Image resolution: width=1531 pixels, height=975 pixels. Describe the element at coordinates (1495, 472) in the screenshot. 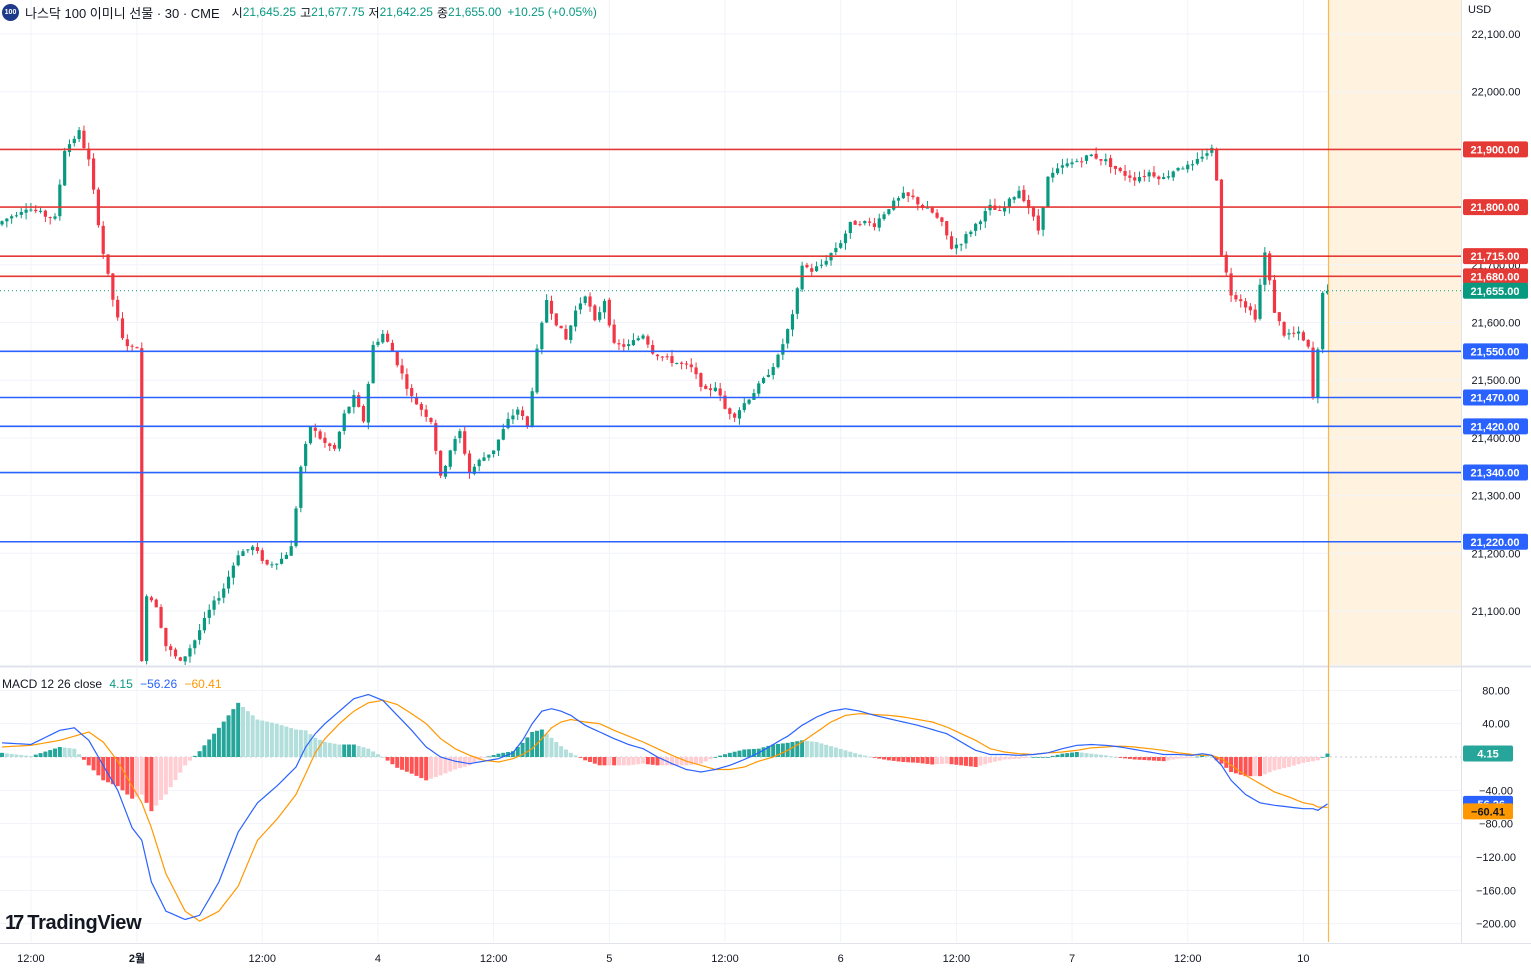

I see `support-level-badge` at that location.